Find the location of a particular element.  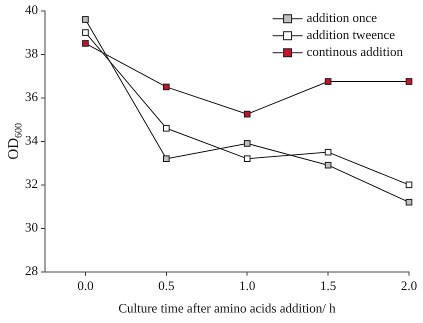

y-tick-label: 38 is located at coordinates (31, 53).